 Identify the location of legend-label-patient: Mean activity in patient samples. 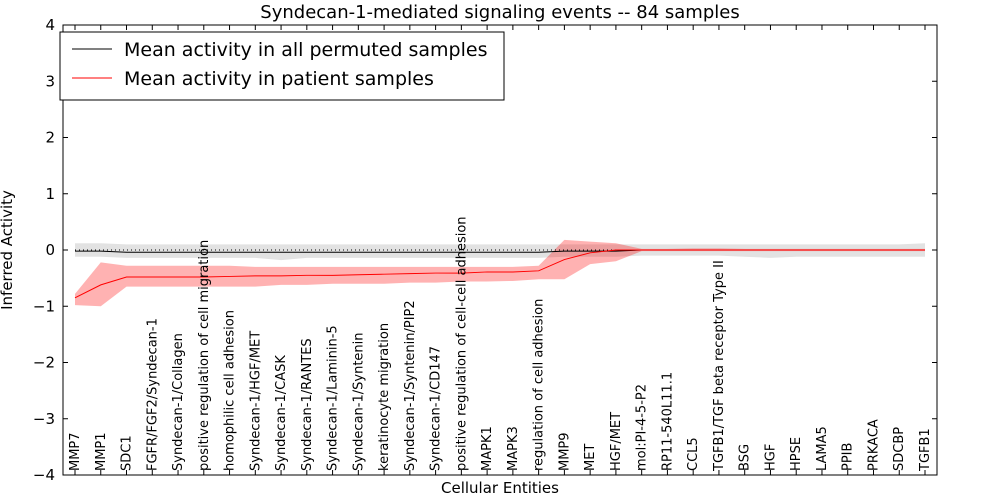
(279, 79).